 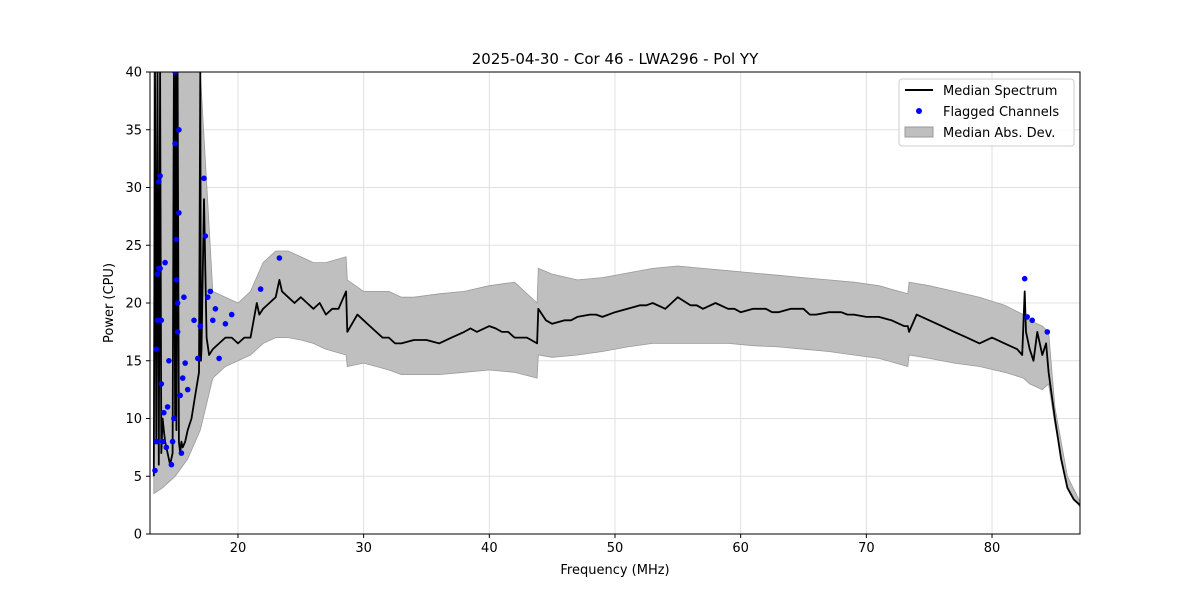 What do you see at coordinates (614, 570) in the screenshot?
I see `x-axis-label: Frequency (MHz)` at bounding box center [614, 570].